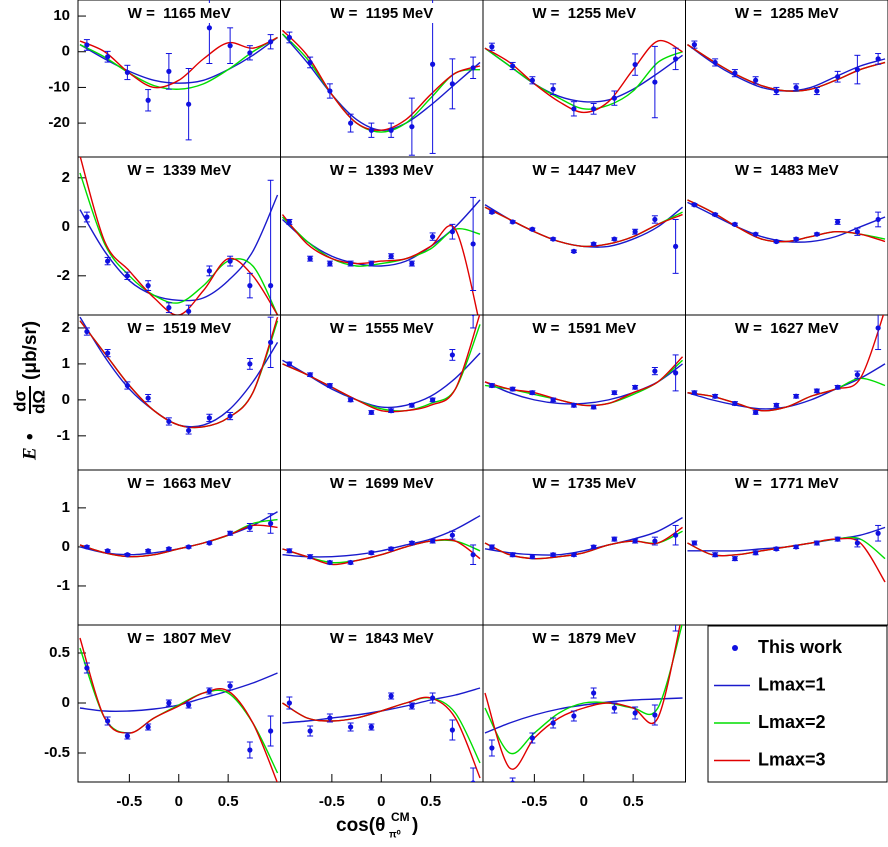 The height and width of the screenshot is (847, 888). I want to click on y-tick-label: 2, so click(66, 177).